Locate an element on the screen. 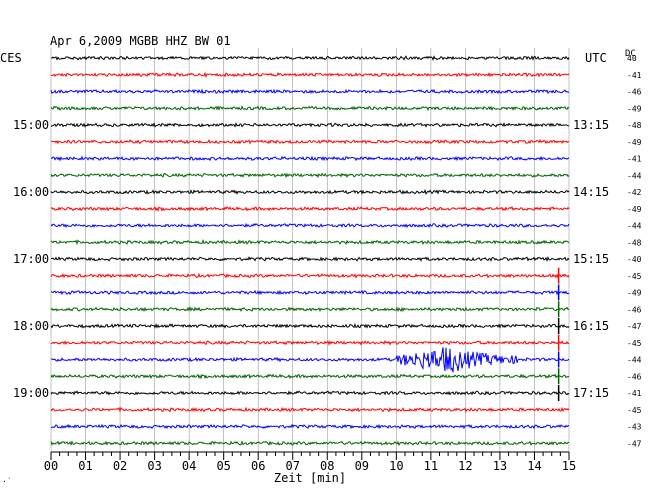 The image size is (650, 494). x-tick-label-06: 06 is located at coordinates (258, 466).